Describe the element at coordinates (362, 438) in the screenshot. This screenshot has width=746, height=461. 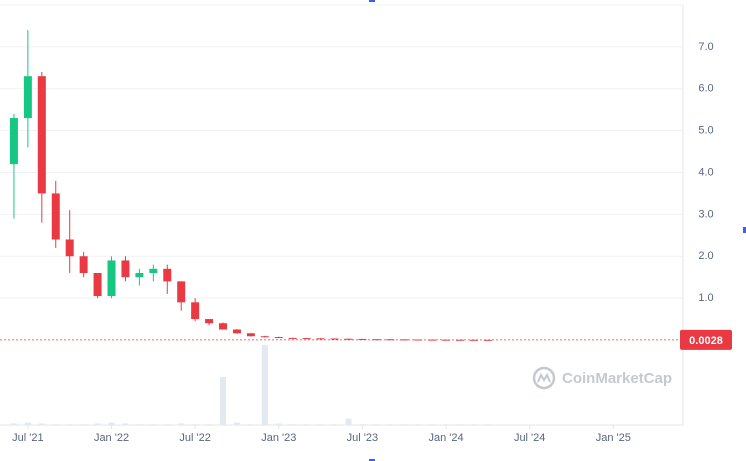
I see `x-tick-label: Jul '23` at that location.